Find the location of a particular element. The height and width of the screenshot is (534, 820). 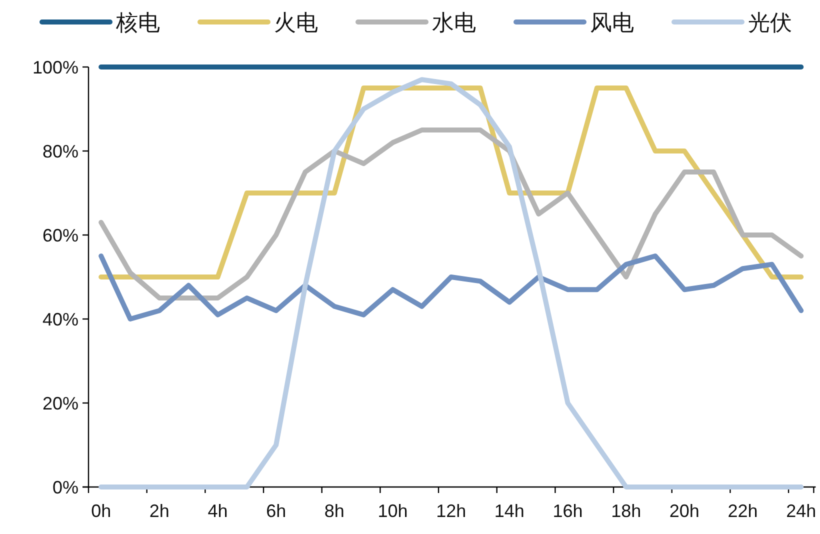

y-tick-label: 40% is located at coordinates (60, 320).